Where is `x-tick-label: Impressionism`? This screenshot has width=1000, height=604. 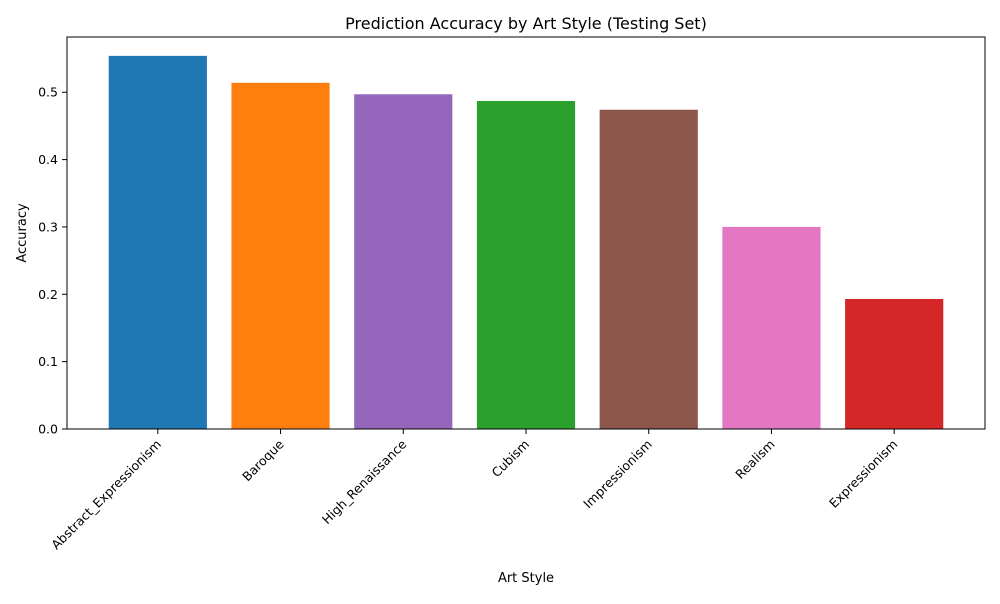
x-tick-label: Impressionism is located at coordinates (617, 474).